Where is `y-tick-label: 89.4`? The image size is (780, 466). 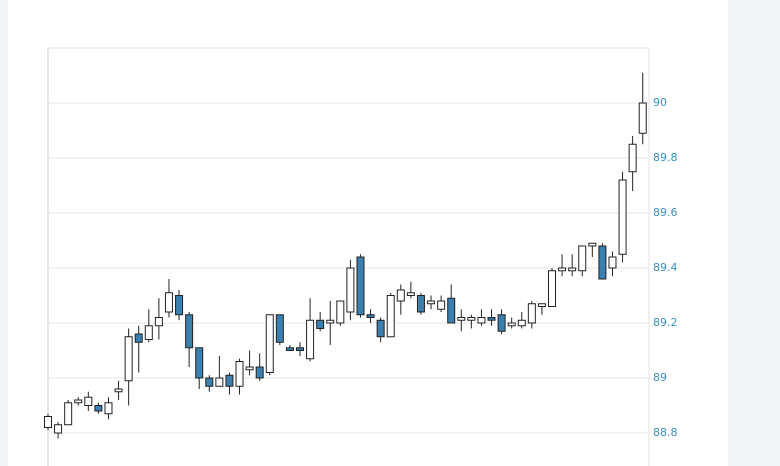
y-tick-label: 89.4 is located at coordinates (665, 267).